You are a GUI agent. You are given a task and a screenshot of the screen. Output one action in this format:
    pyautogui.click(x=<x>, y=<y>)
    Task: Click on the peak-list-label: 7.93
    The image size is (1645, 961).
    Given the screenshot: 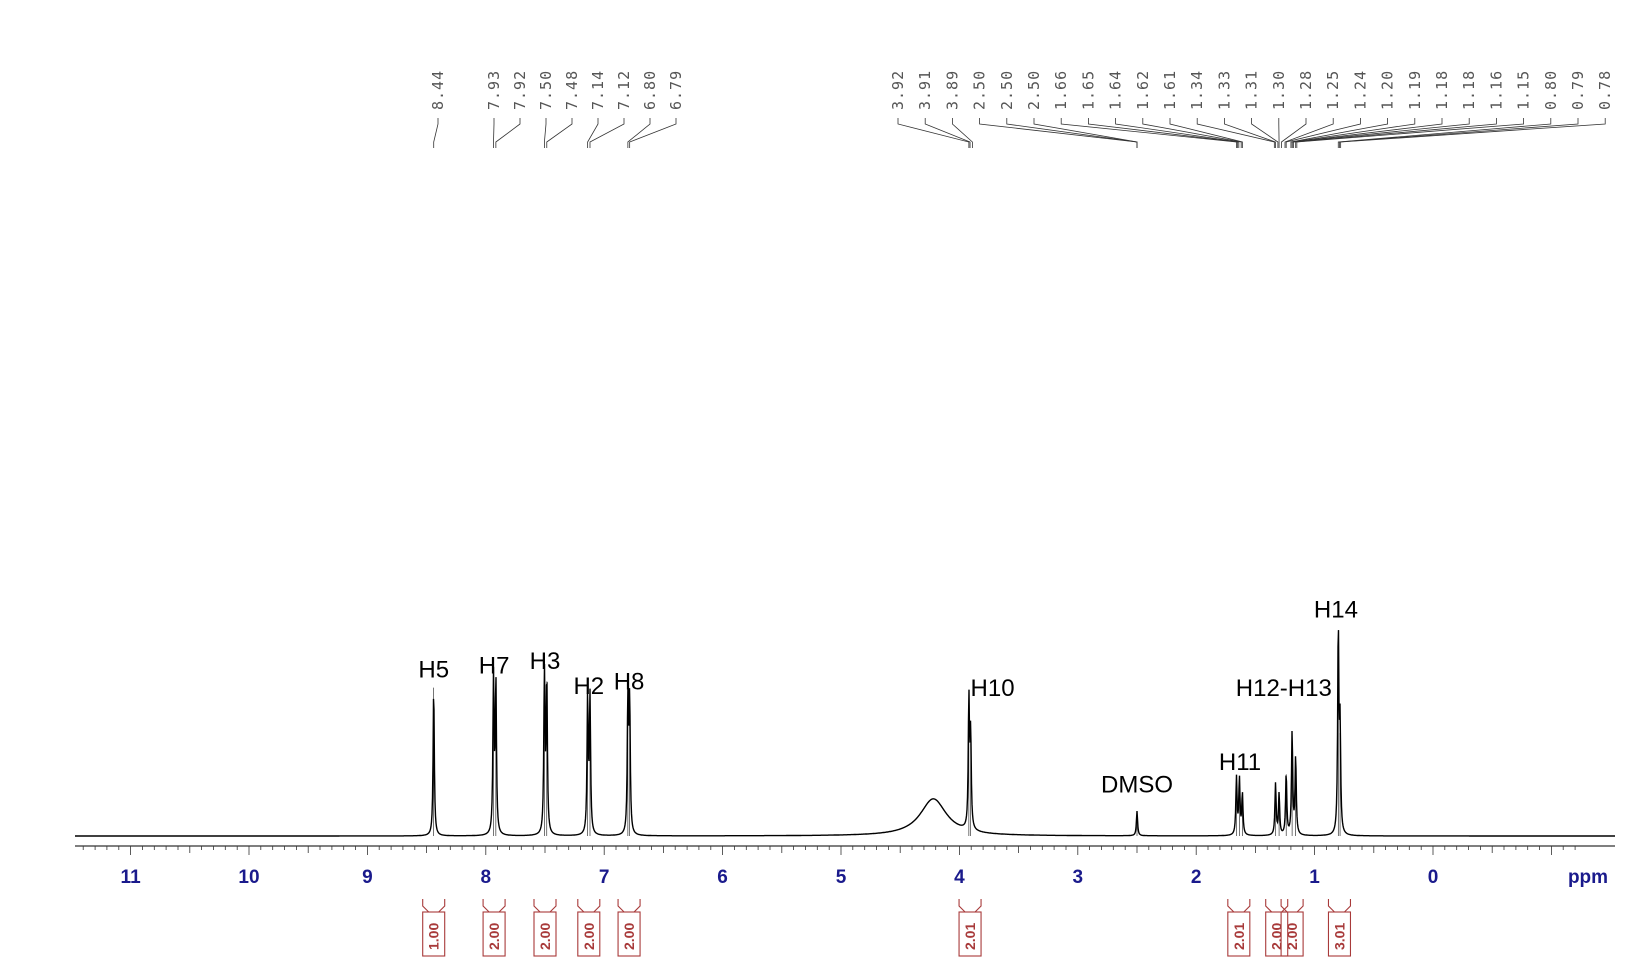 What is the action you would take?
    pyautogui.click(x=494, y=90)
    